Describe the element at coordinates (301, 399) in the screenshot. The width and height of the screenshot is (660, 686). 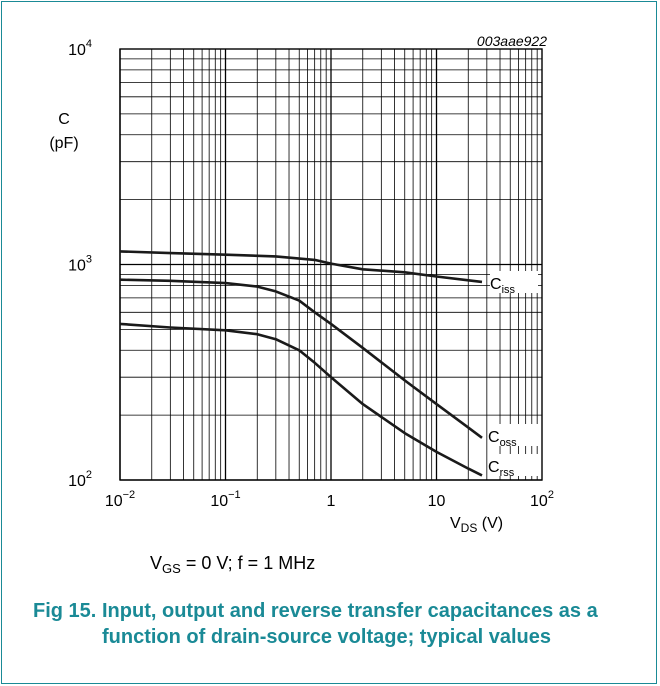
I see `series-crss` at that location.